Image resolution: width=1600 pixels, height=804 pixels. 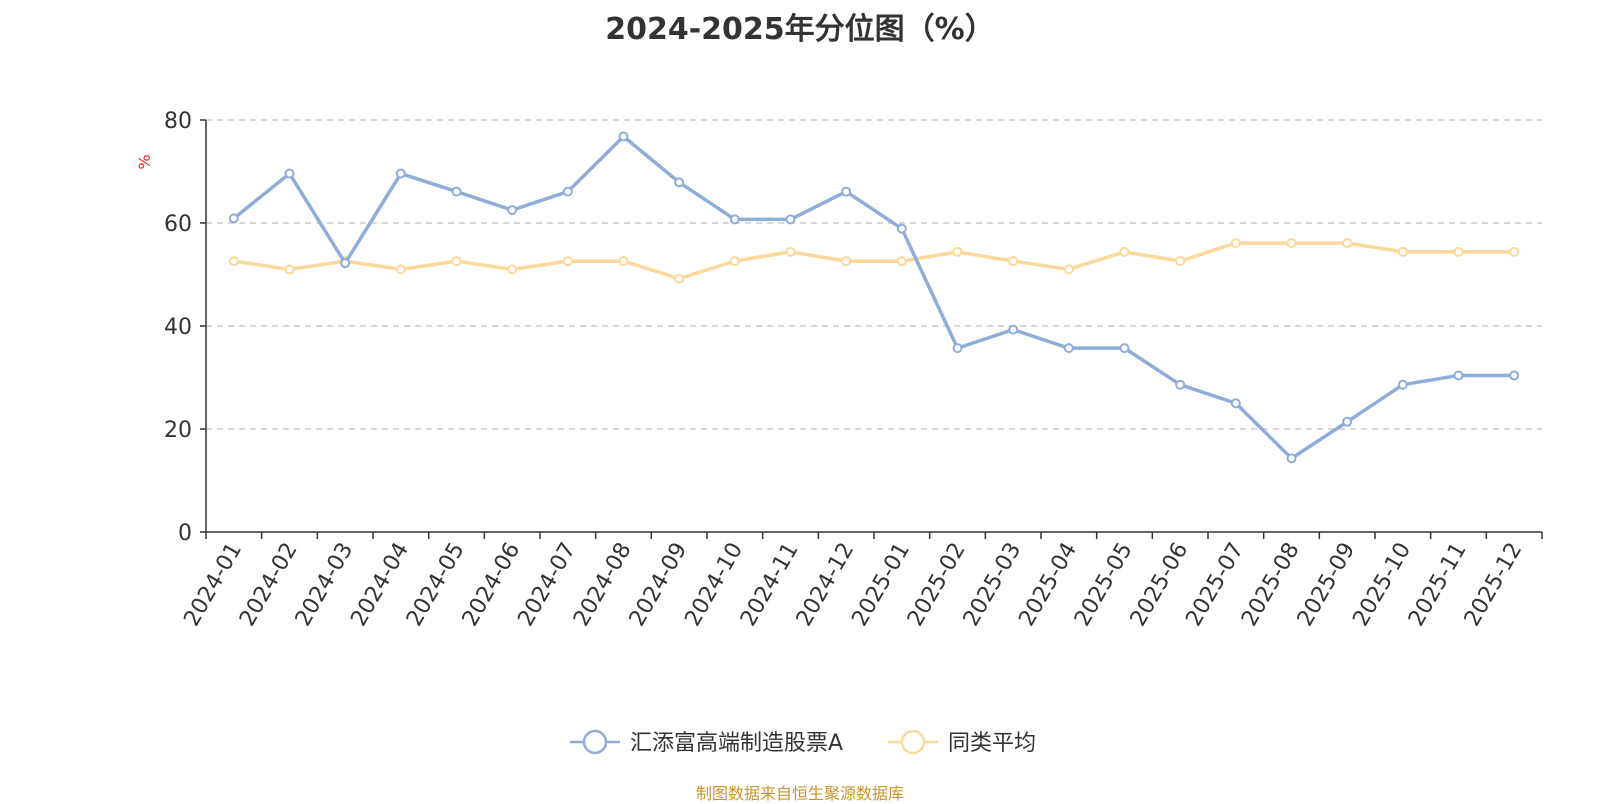 I want to click on legend-label: 汇添富高端制造股票A, so click(x=736, y=743).